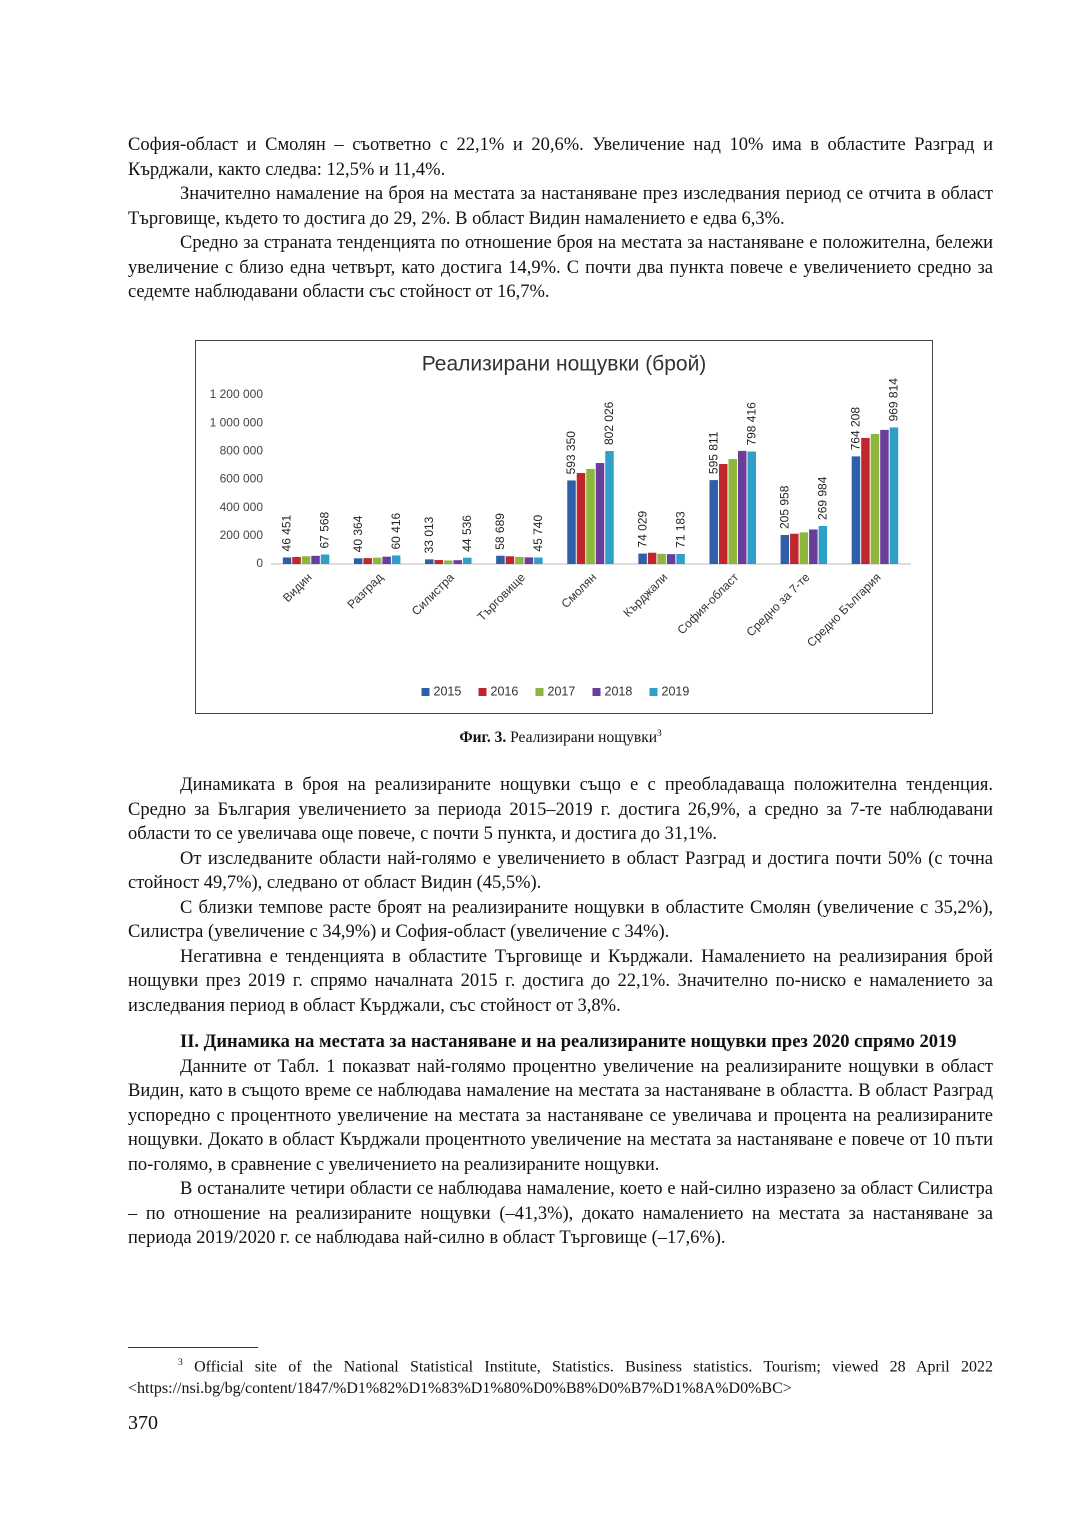 The image size is (1080, 1527). I want to click on footnote-rule, so click(193, 1347).